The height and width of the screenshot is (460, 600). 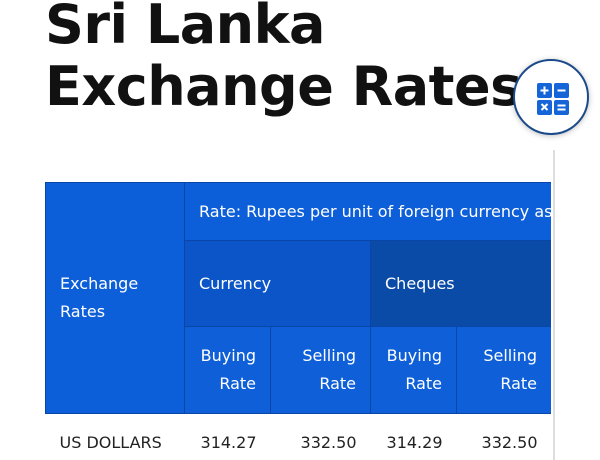 I want to click on rate-cell: 314.29, so click(x=414, y=442).